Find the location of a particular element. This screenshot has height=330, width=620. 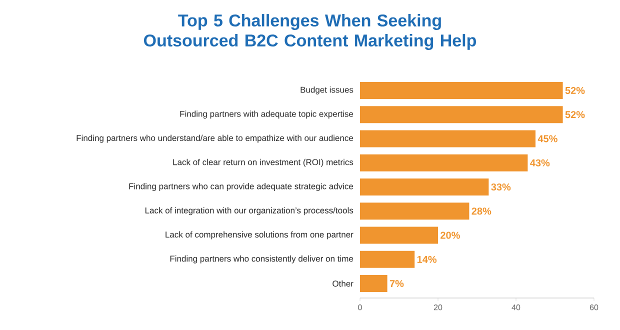

y-tick-label: Other is located at coordinates (343, 283).